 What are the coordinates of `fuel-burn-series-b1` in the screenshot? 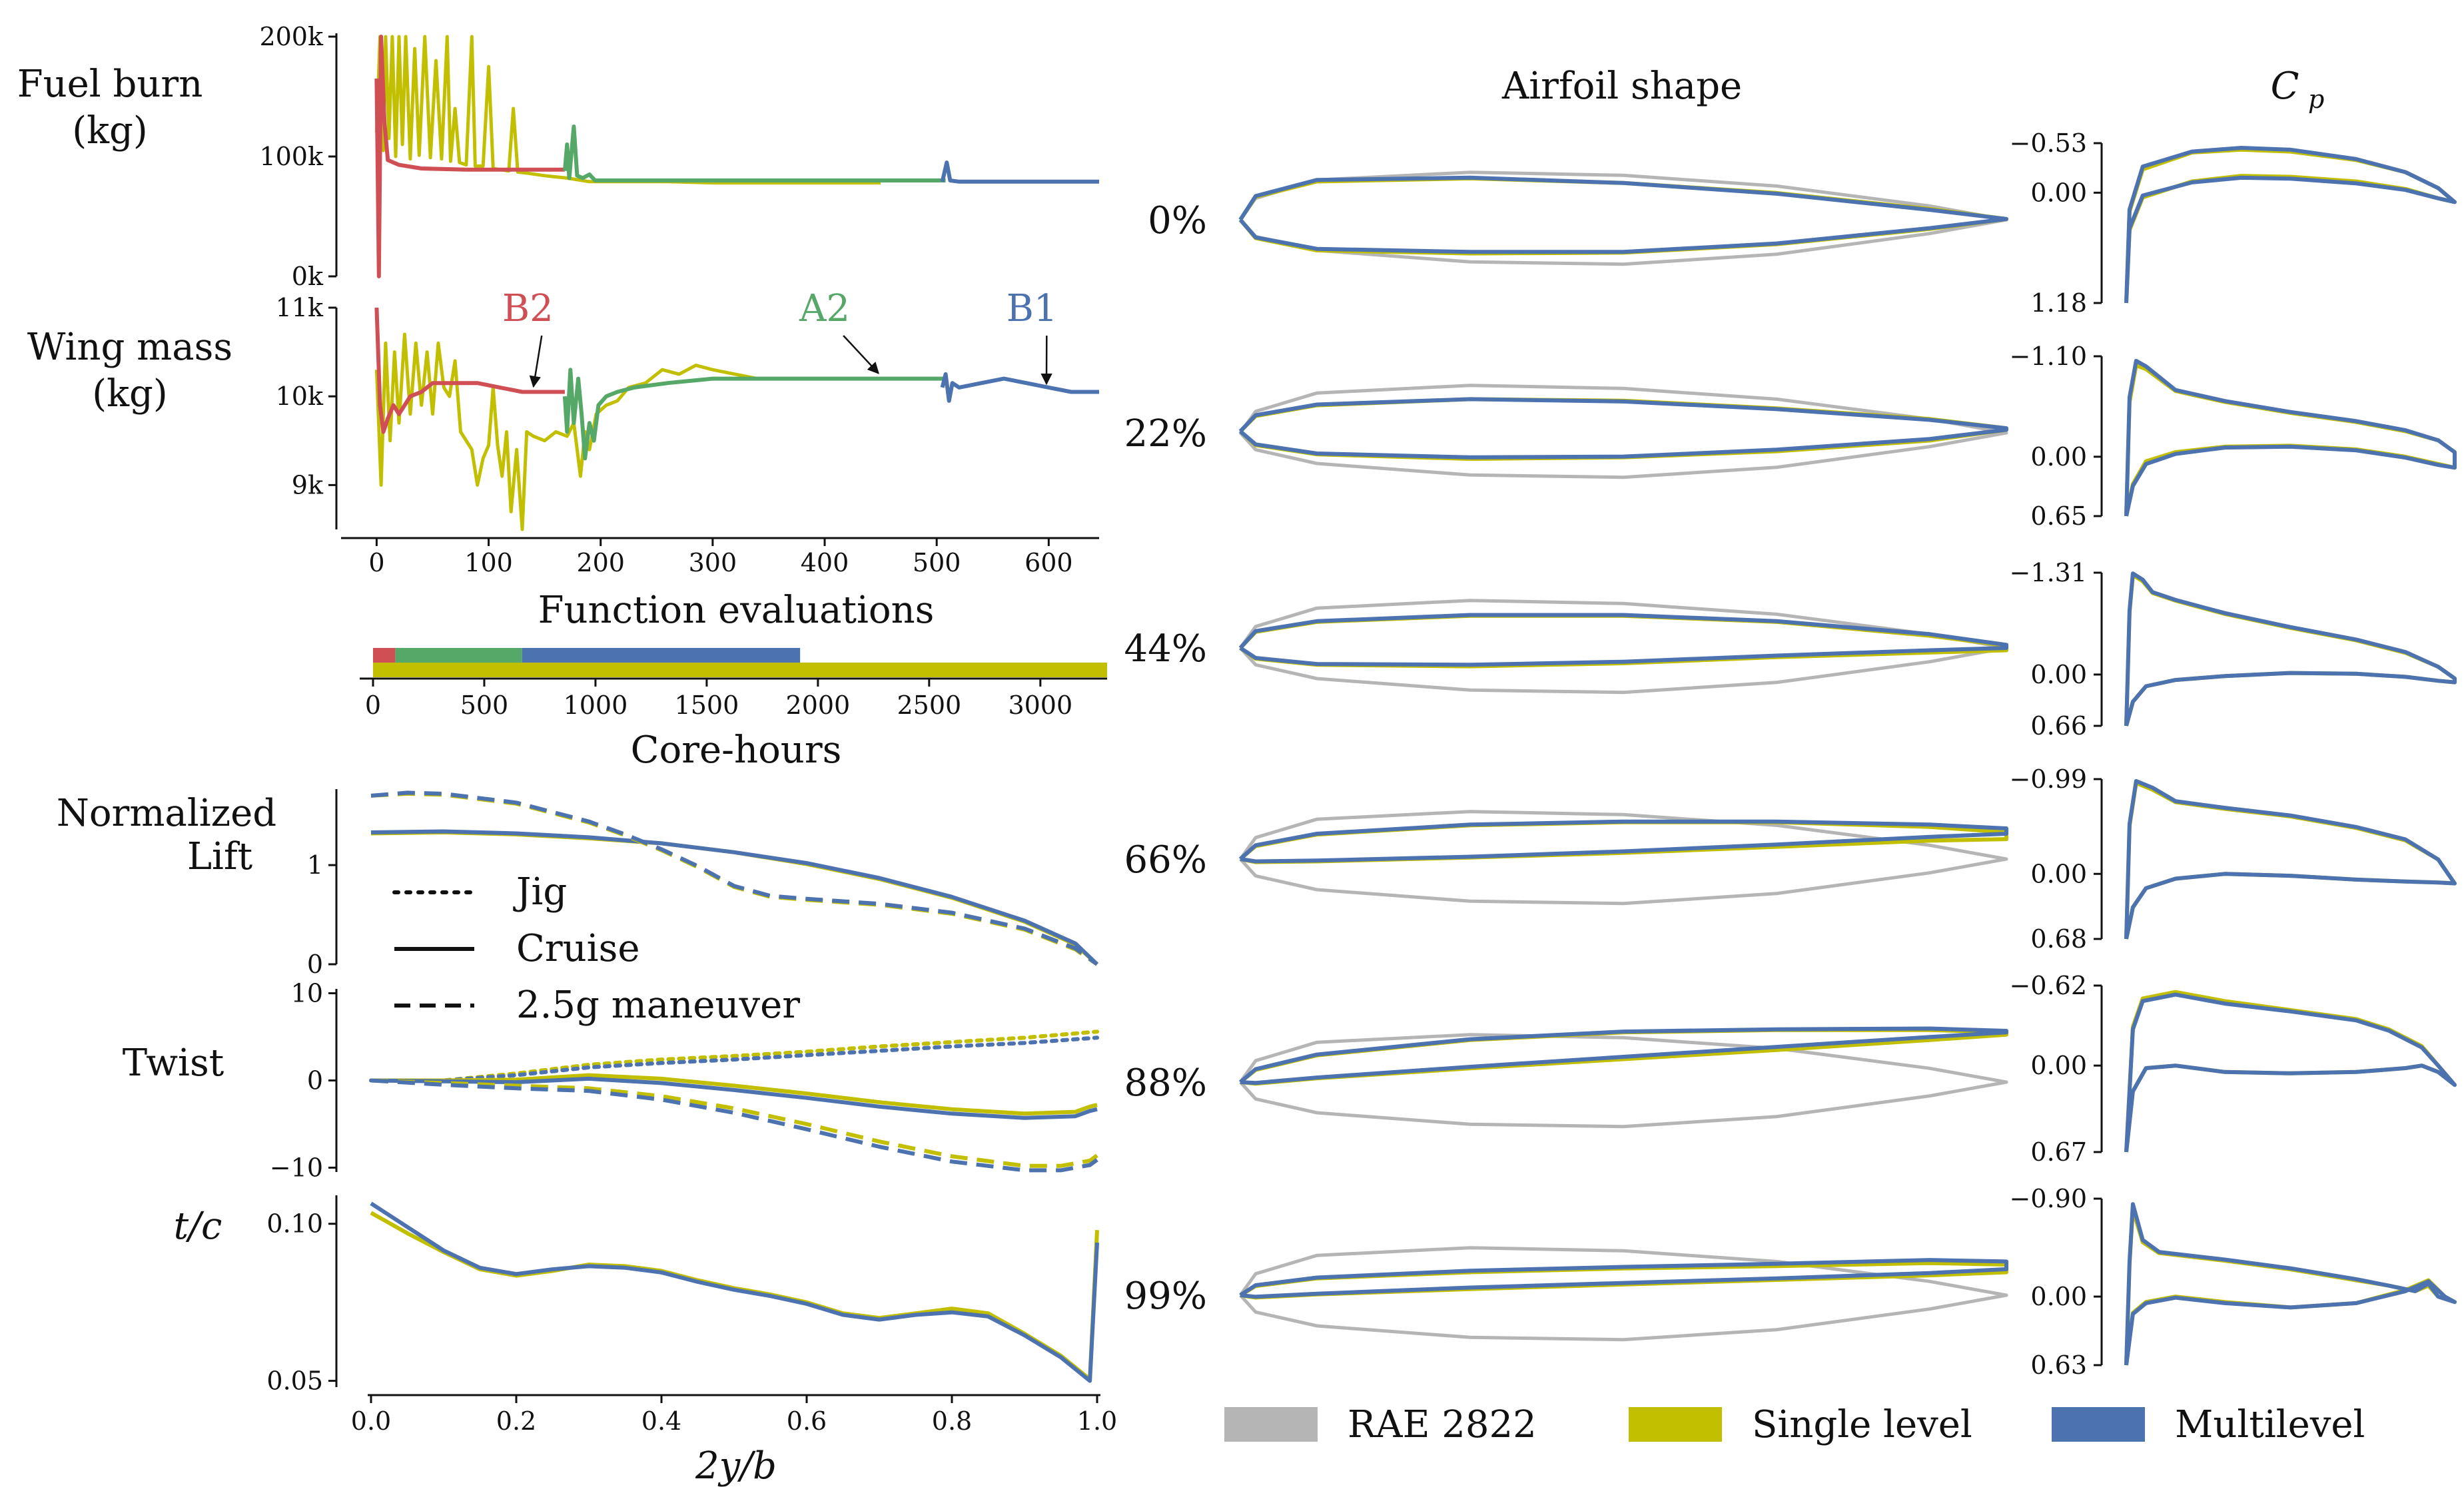 It's located at (1020, 172).